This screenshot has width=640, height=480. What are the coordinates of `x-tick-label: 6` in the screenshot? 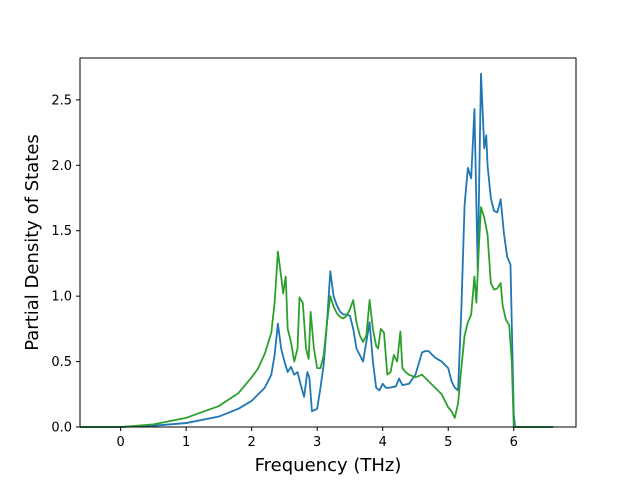 It's located at (514, 442).